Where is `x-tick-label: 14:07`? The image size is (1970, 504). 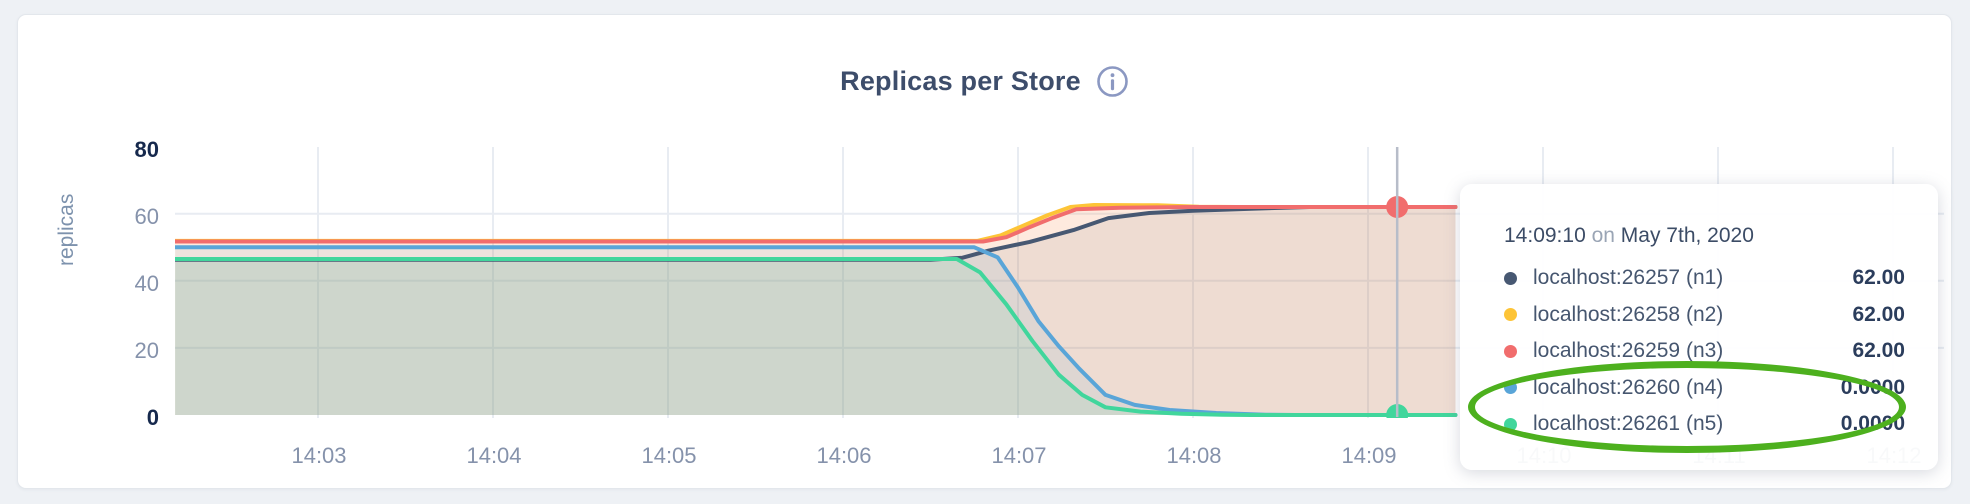 x-tick-label: 14:07 is located at coordinates (1019, 455).